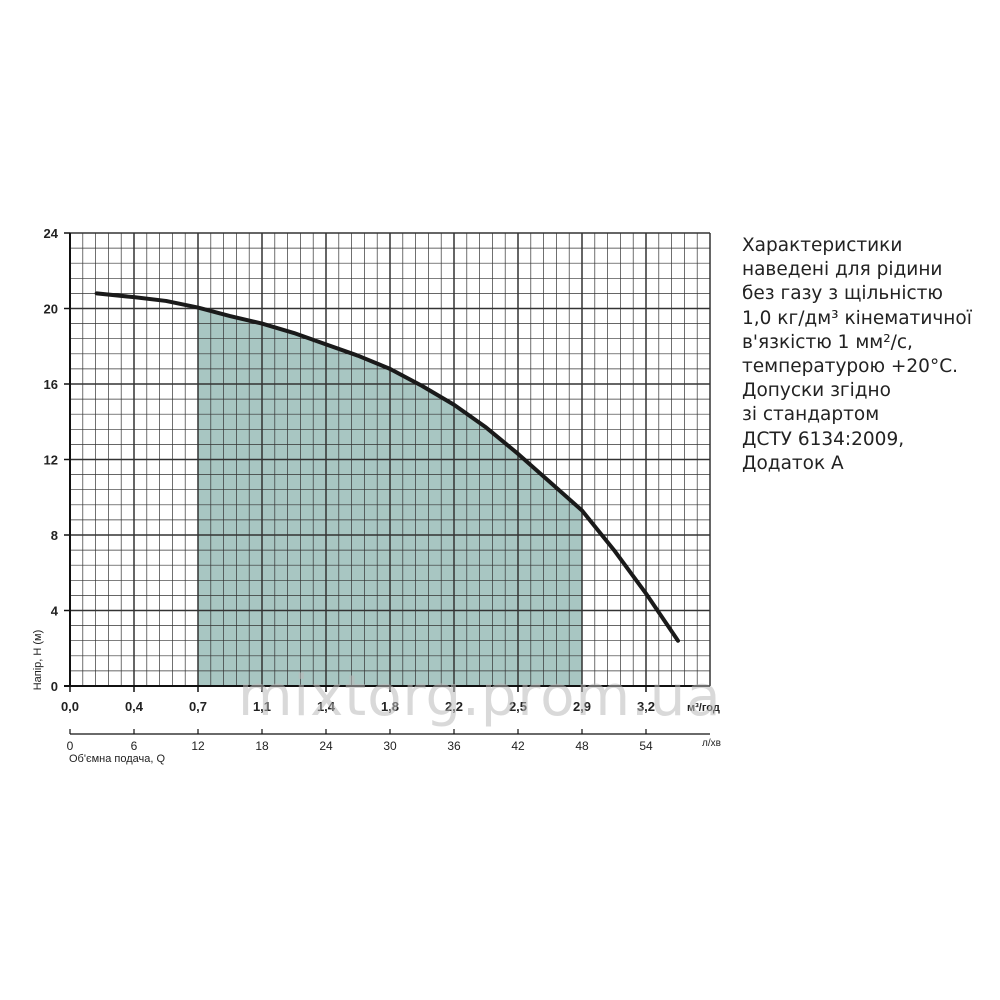 The image size is (1000, 1000). Describe the element at coordinates (390, 706) in the screenshot. I see `x-tick-label-m3h: 1,8` at that location.